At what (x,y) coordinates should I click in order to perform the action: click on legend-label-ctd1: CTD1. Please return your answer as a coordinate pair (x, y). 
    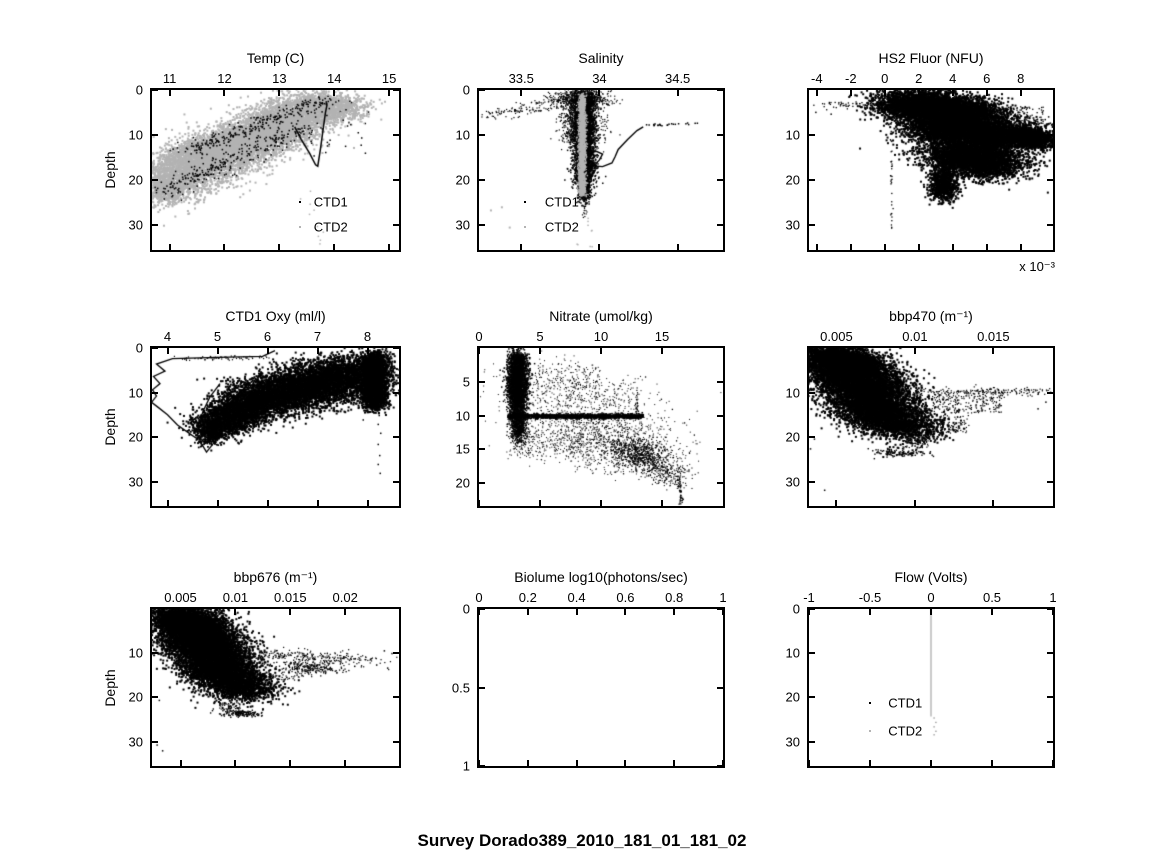
    Looking at the image, I should click on (561, 202).